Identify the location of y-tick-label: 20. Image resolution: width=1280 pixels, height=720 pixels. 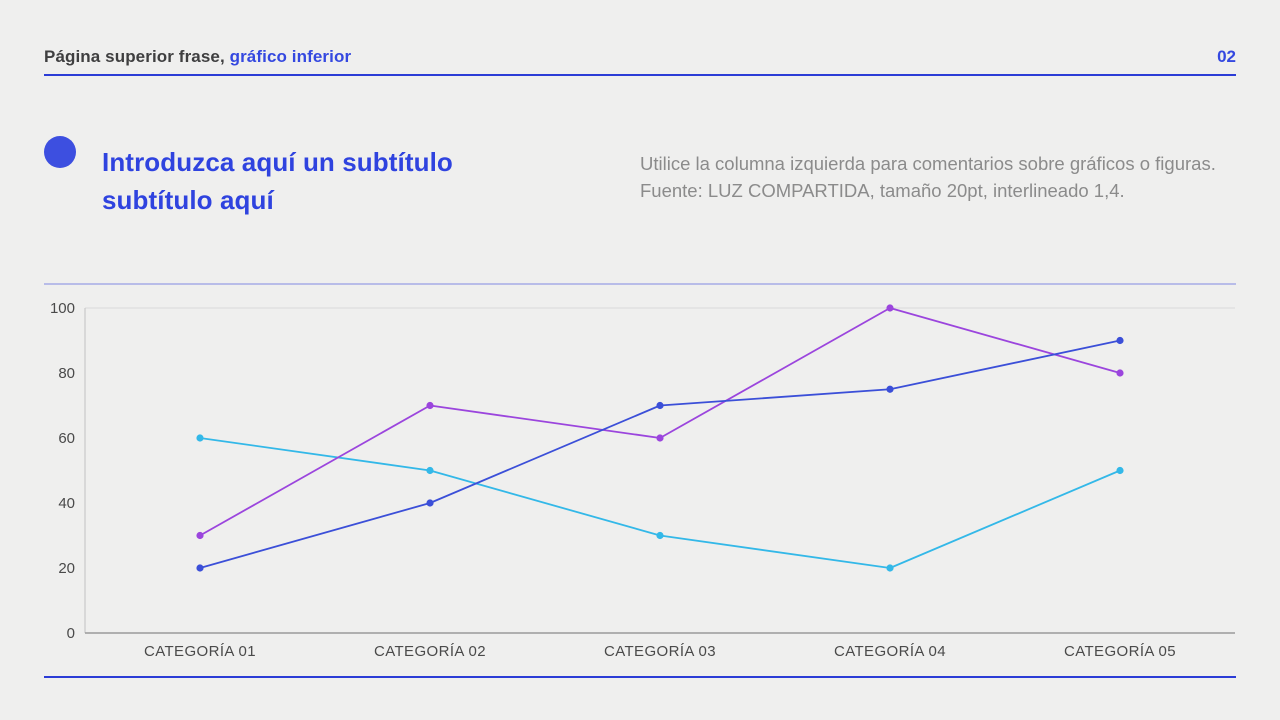
(66, 568).